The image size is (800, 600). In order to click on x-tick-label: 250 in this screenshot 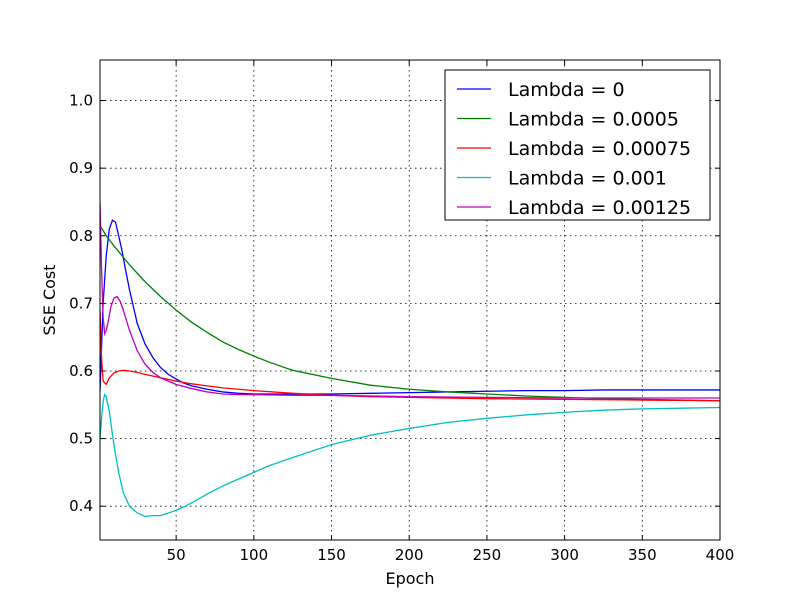, I will do `click(487, 555)`.